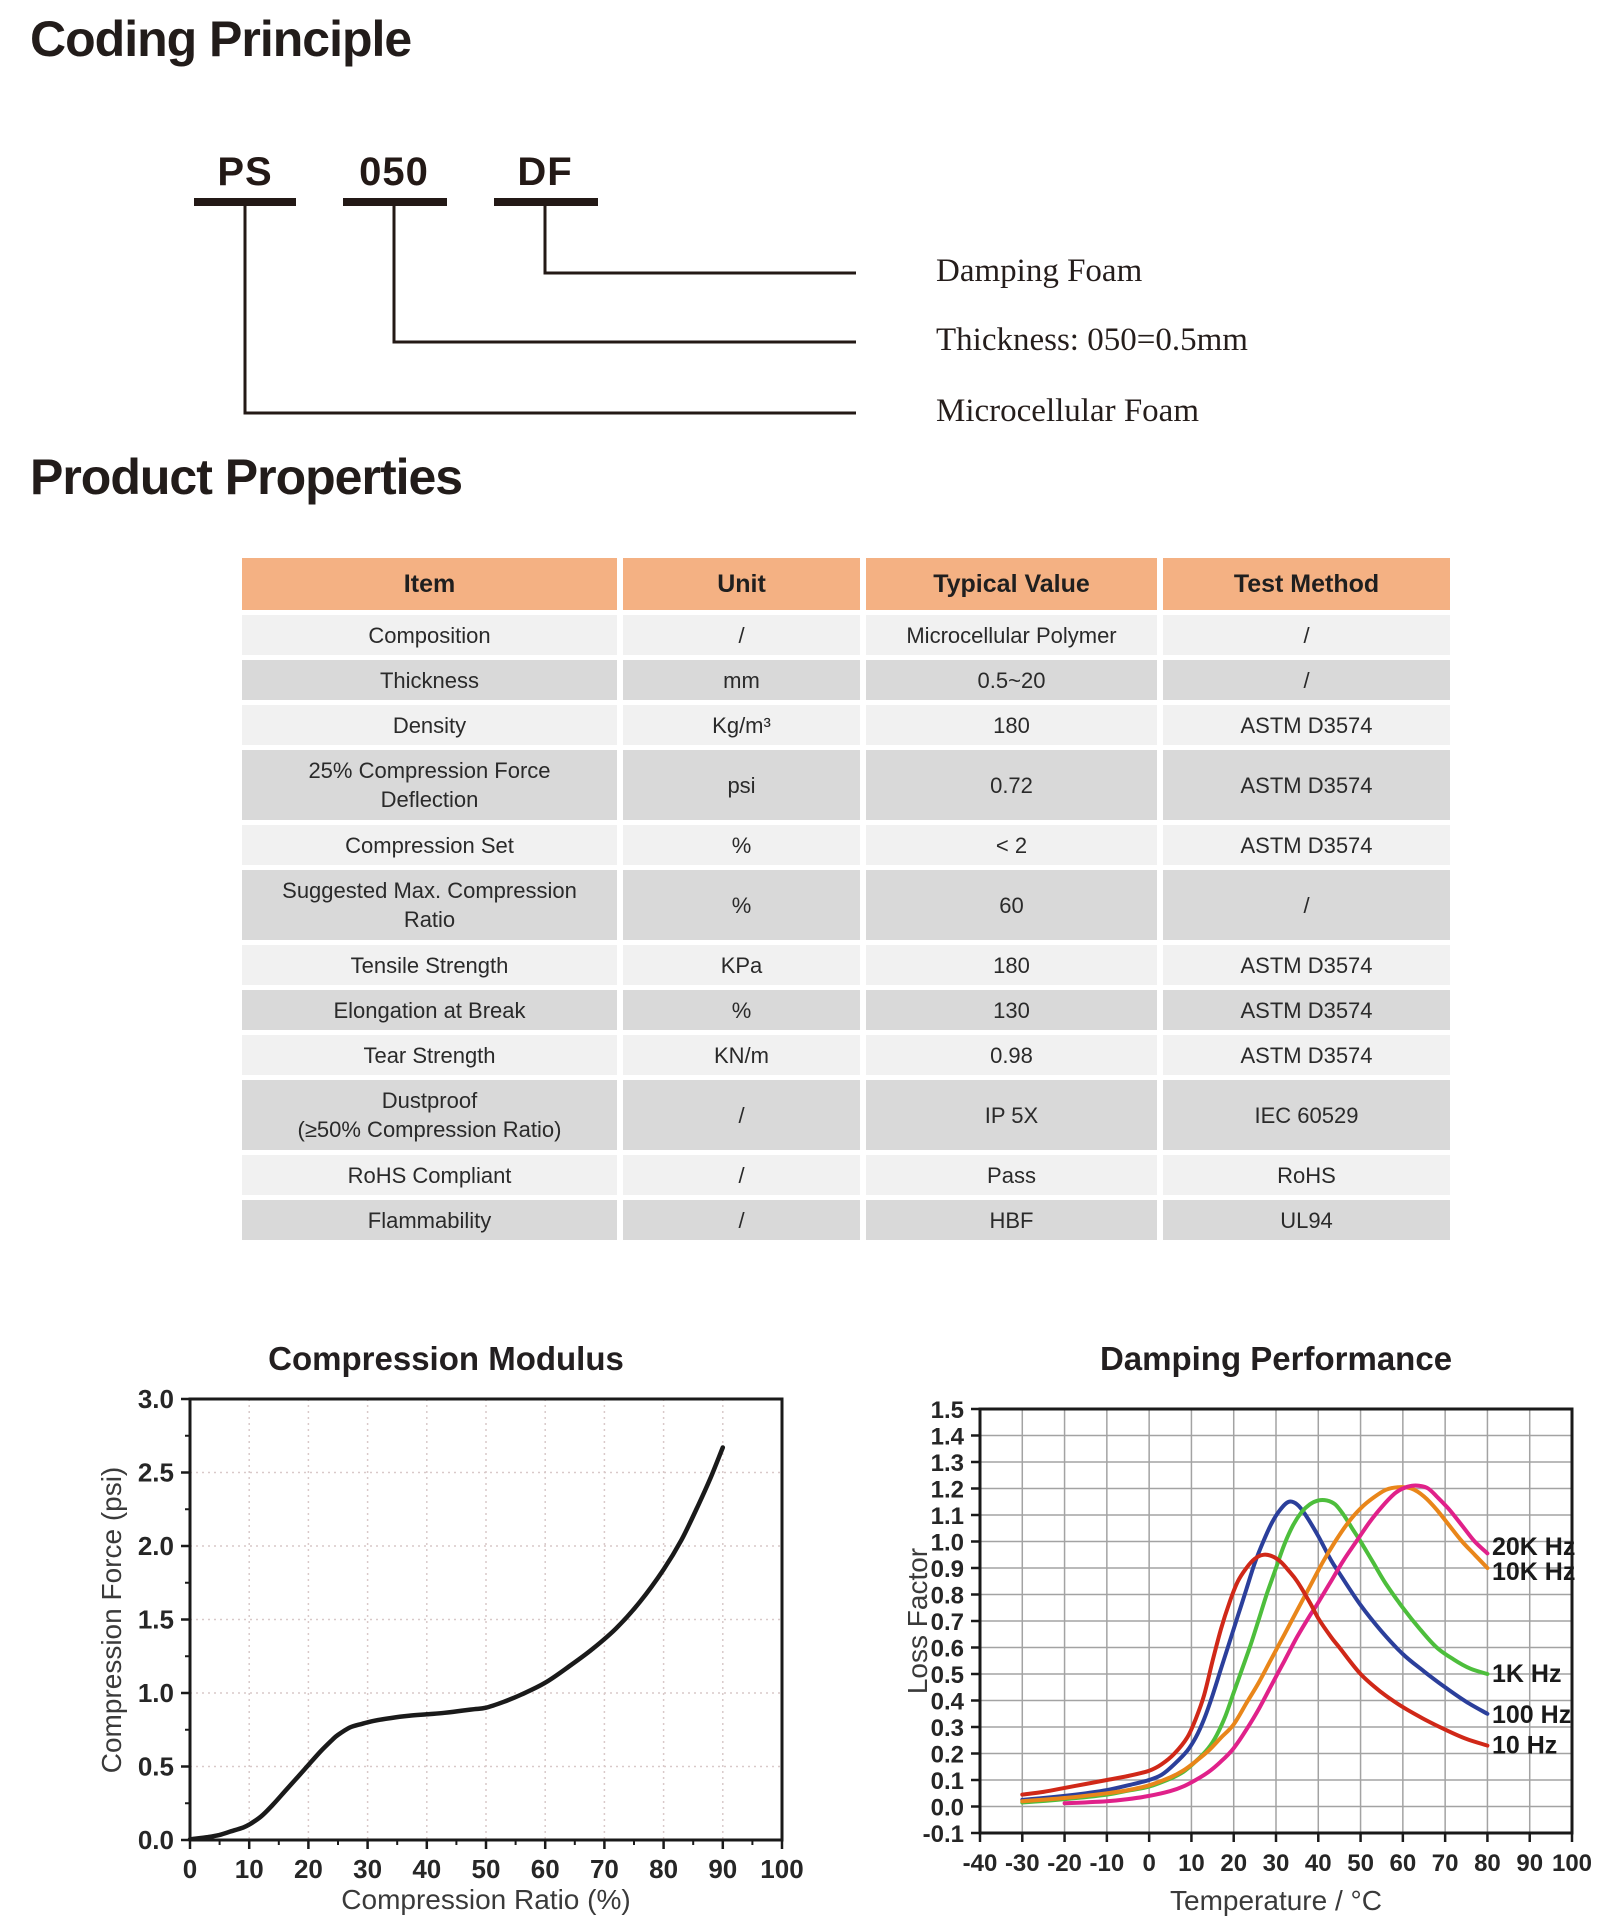 The height and width of the screenshot is (1927, 1600). I want to click on x-tick-label: 40, so click(426, 1869).